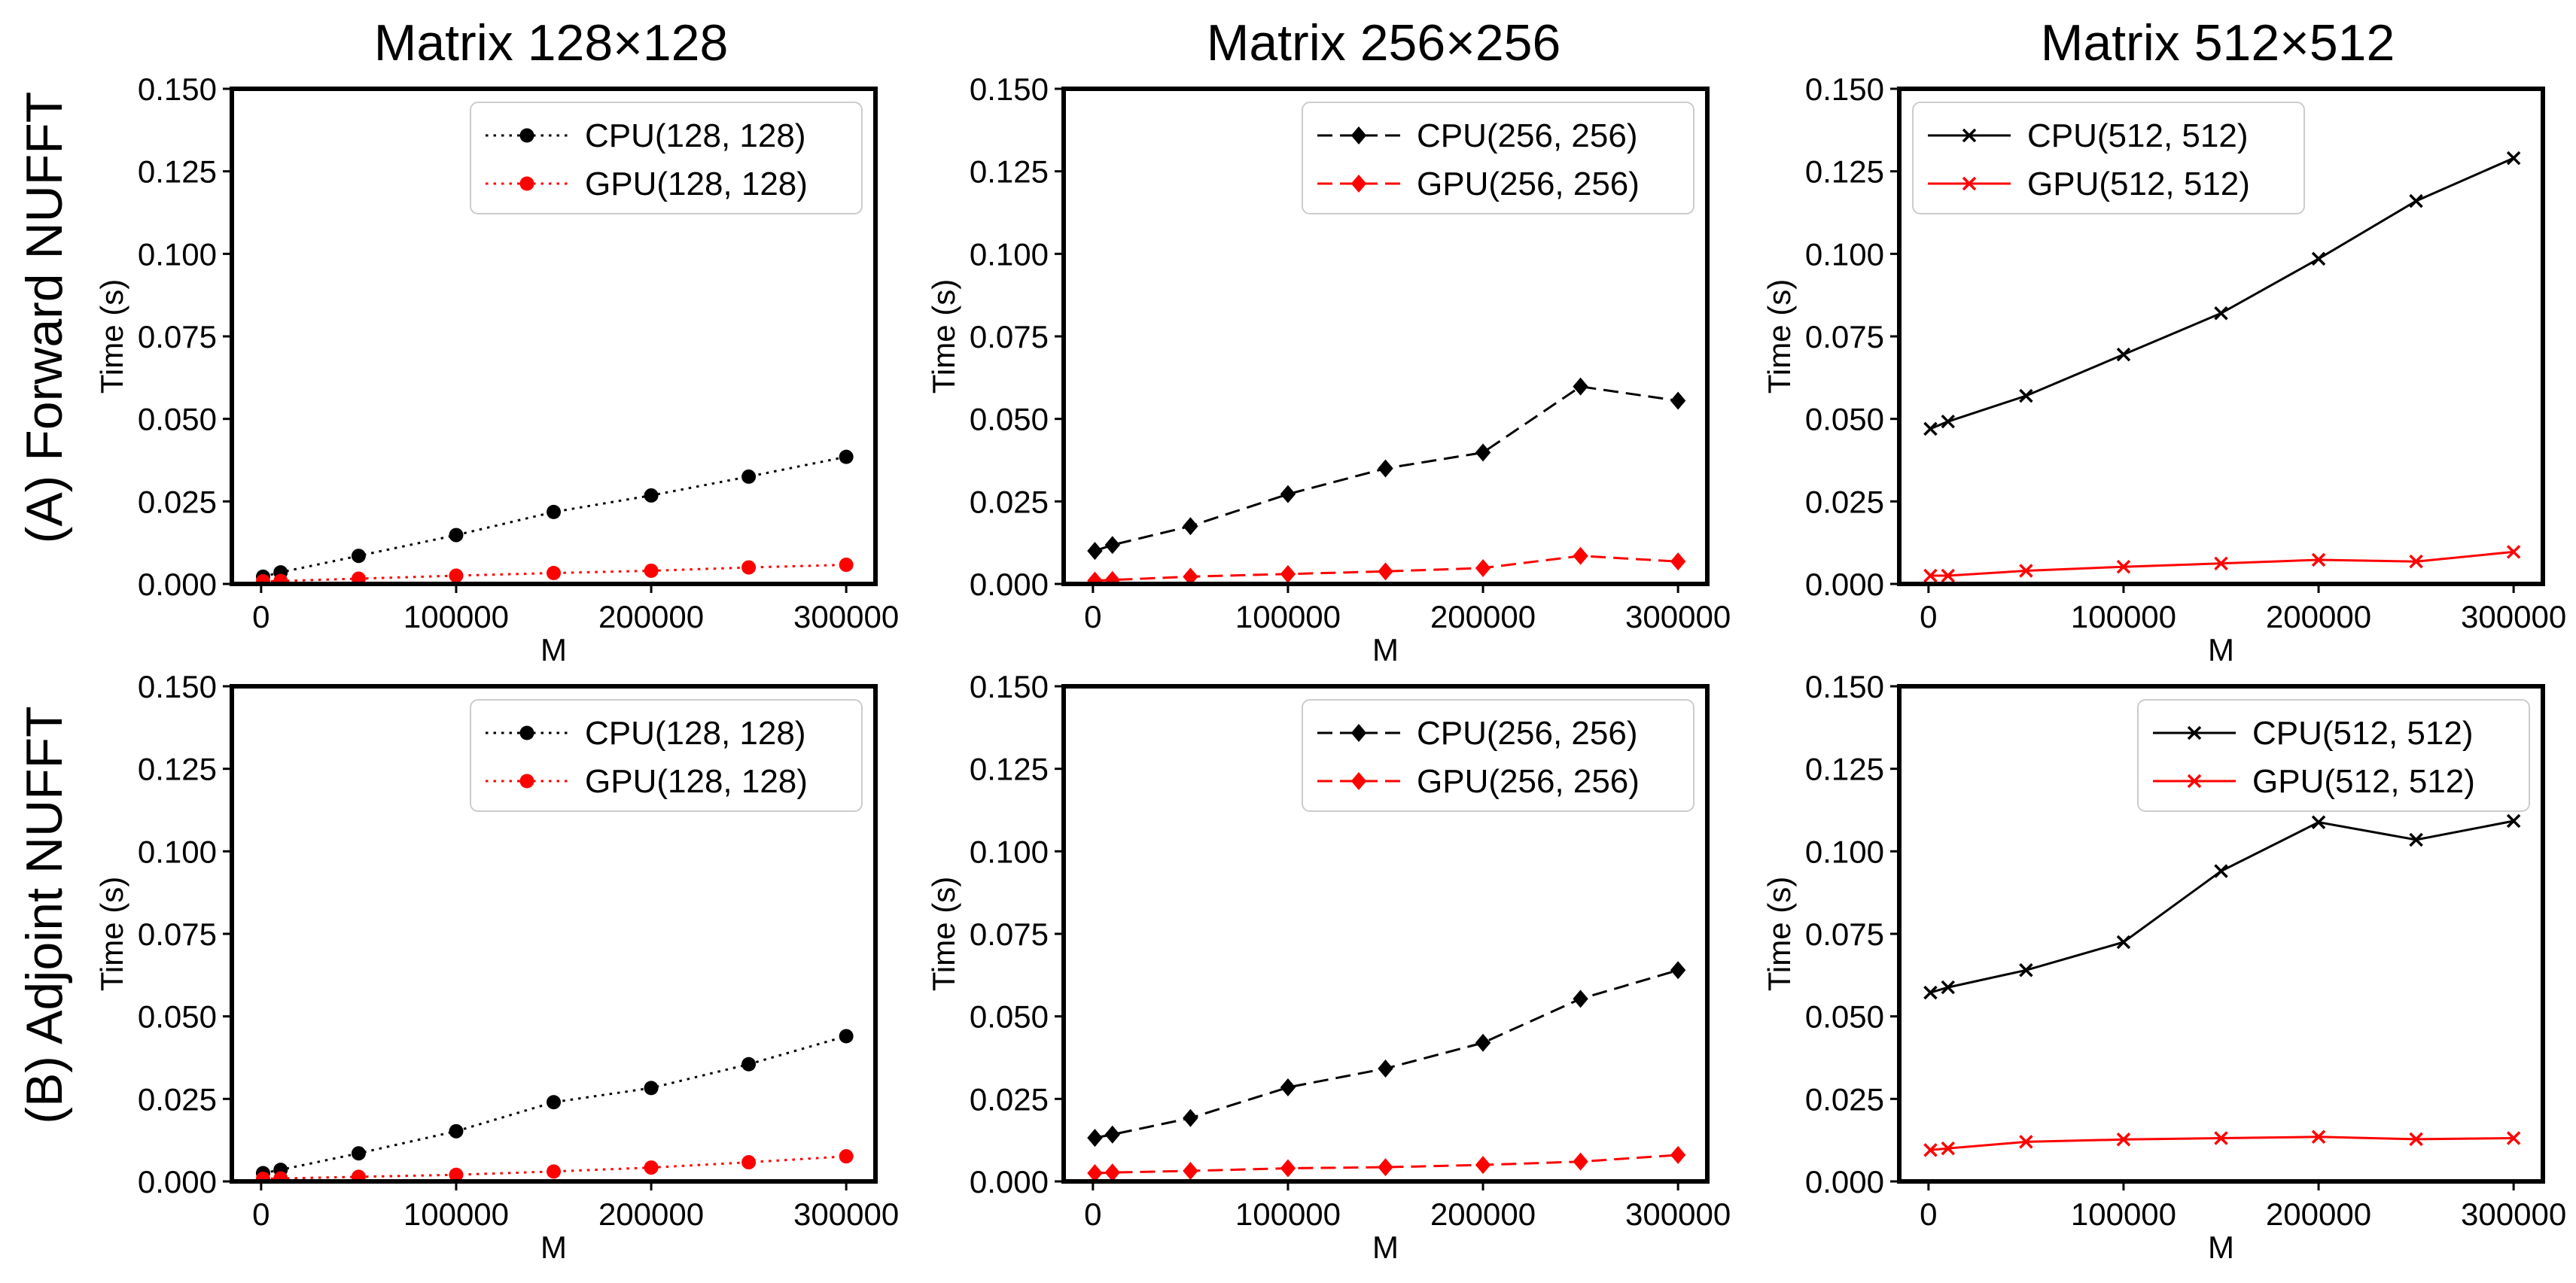 This screenshot has height=1283, width=2576. I want to click on legend-label: GPU(512, 512), so click(2139, 184).